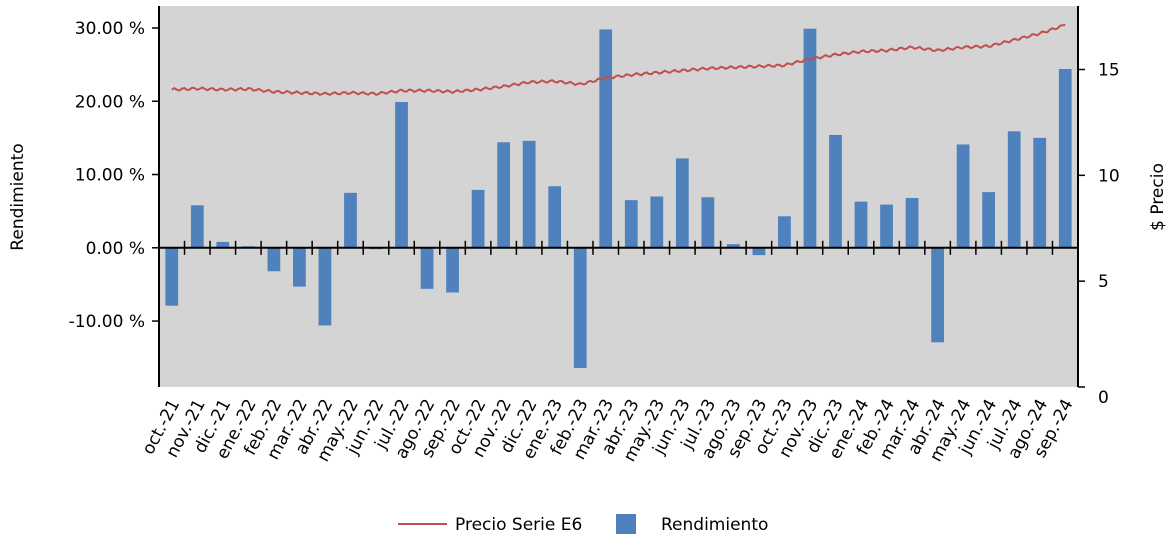 The image size is (1170, 545). I want to click on left-axis: -10.00 % 0.00 % 10.00 % 20.00 % 30.00 %, so click(114, 196).